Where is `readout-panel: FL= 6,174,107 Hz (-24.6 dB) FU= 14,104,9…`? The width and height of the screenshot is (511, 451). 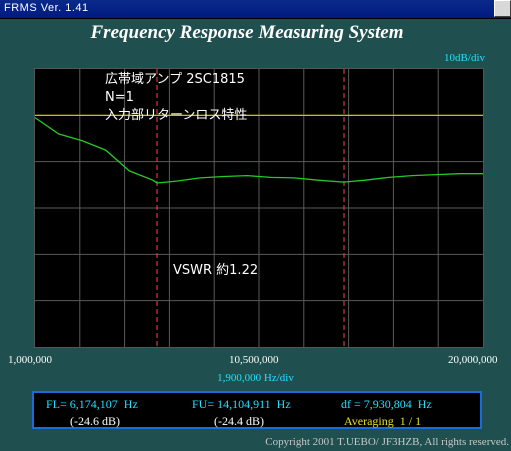
readout-panel: FL= 6,174,107 Hz (-24.6 dB) FU= 14,104,9… is located at coordinates (257, 410).